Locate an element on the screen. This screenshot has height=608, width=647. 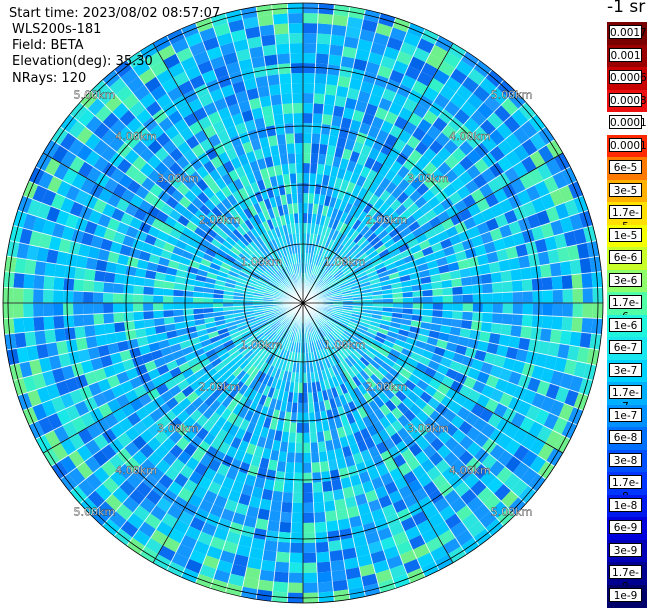
colorbar-tick-label: 1e-9 is located at coordinates (625, 594).